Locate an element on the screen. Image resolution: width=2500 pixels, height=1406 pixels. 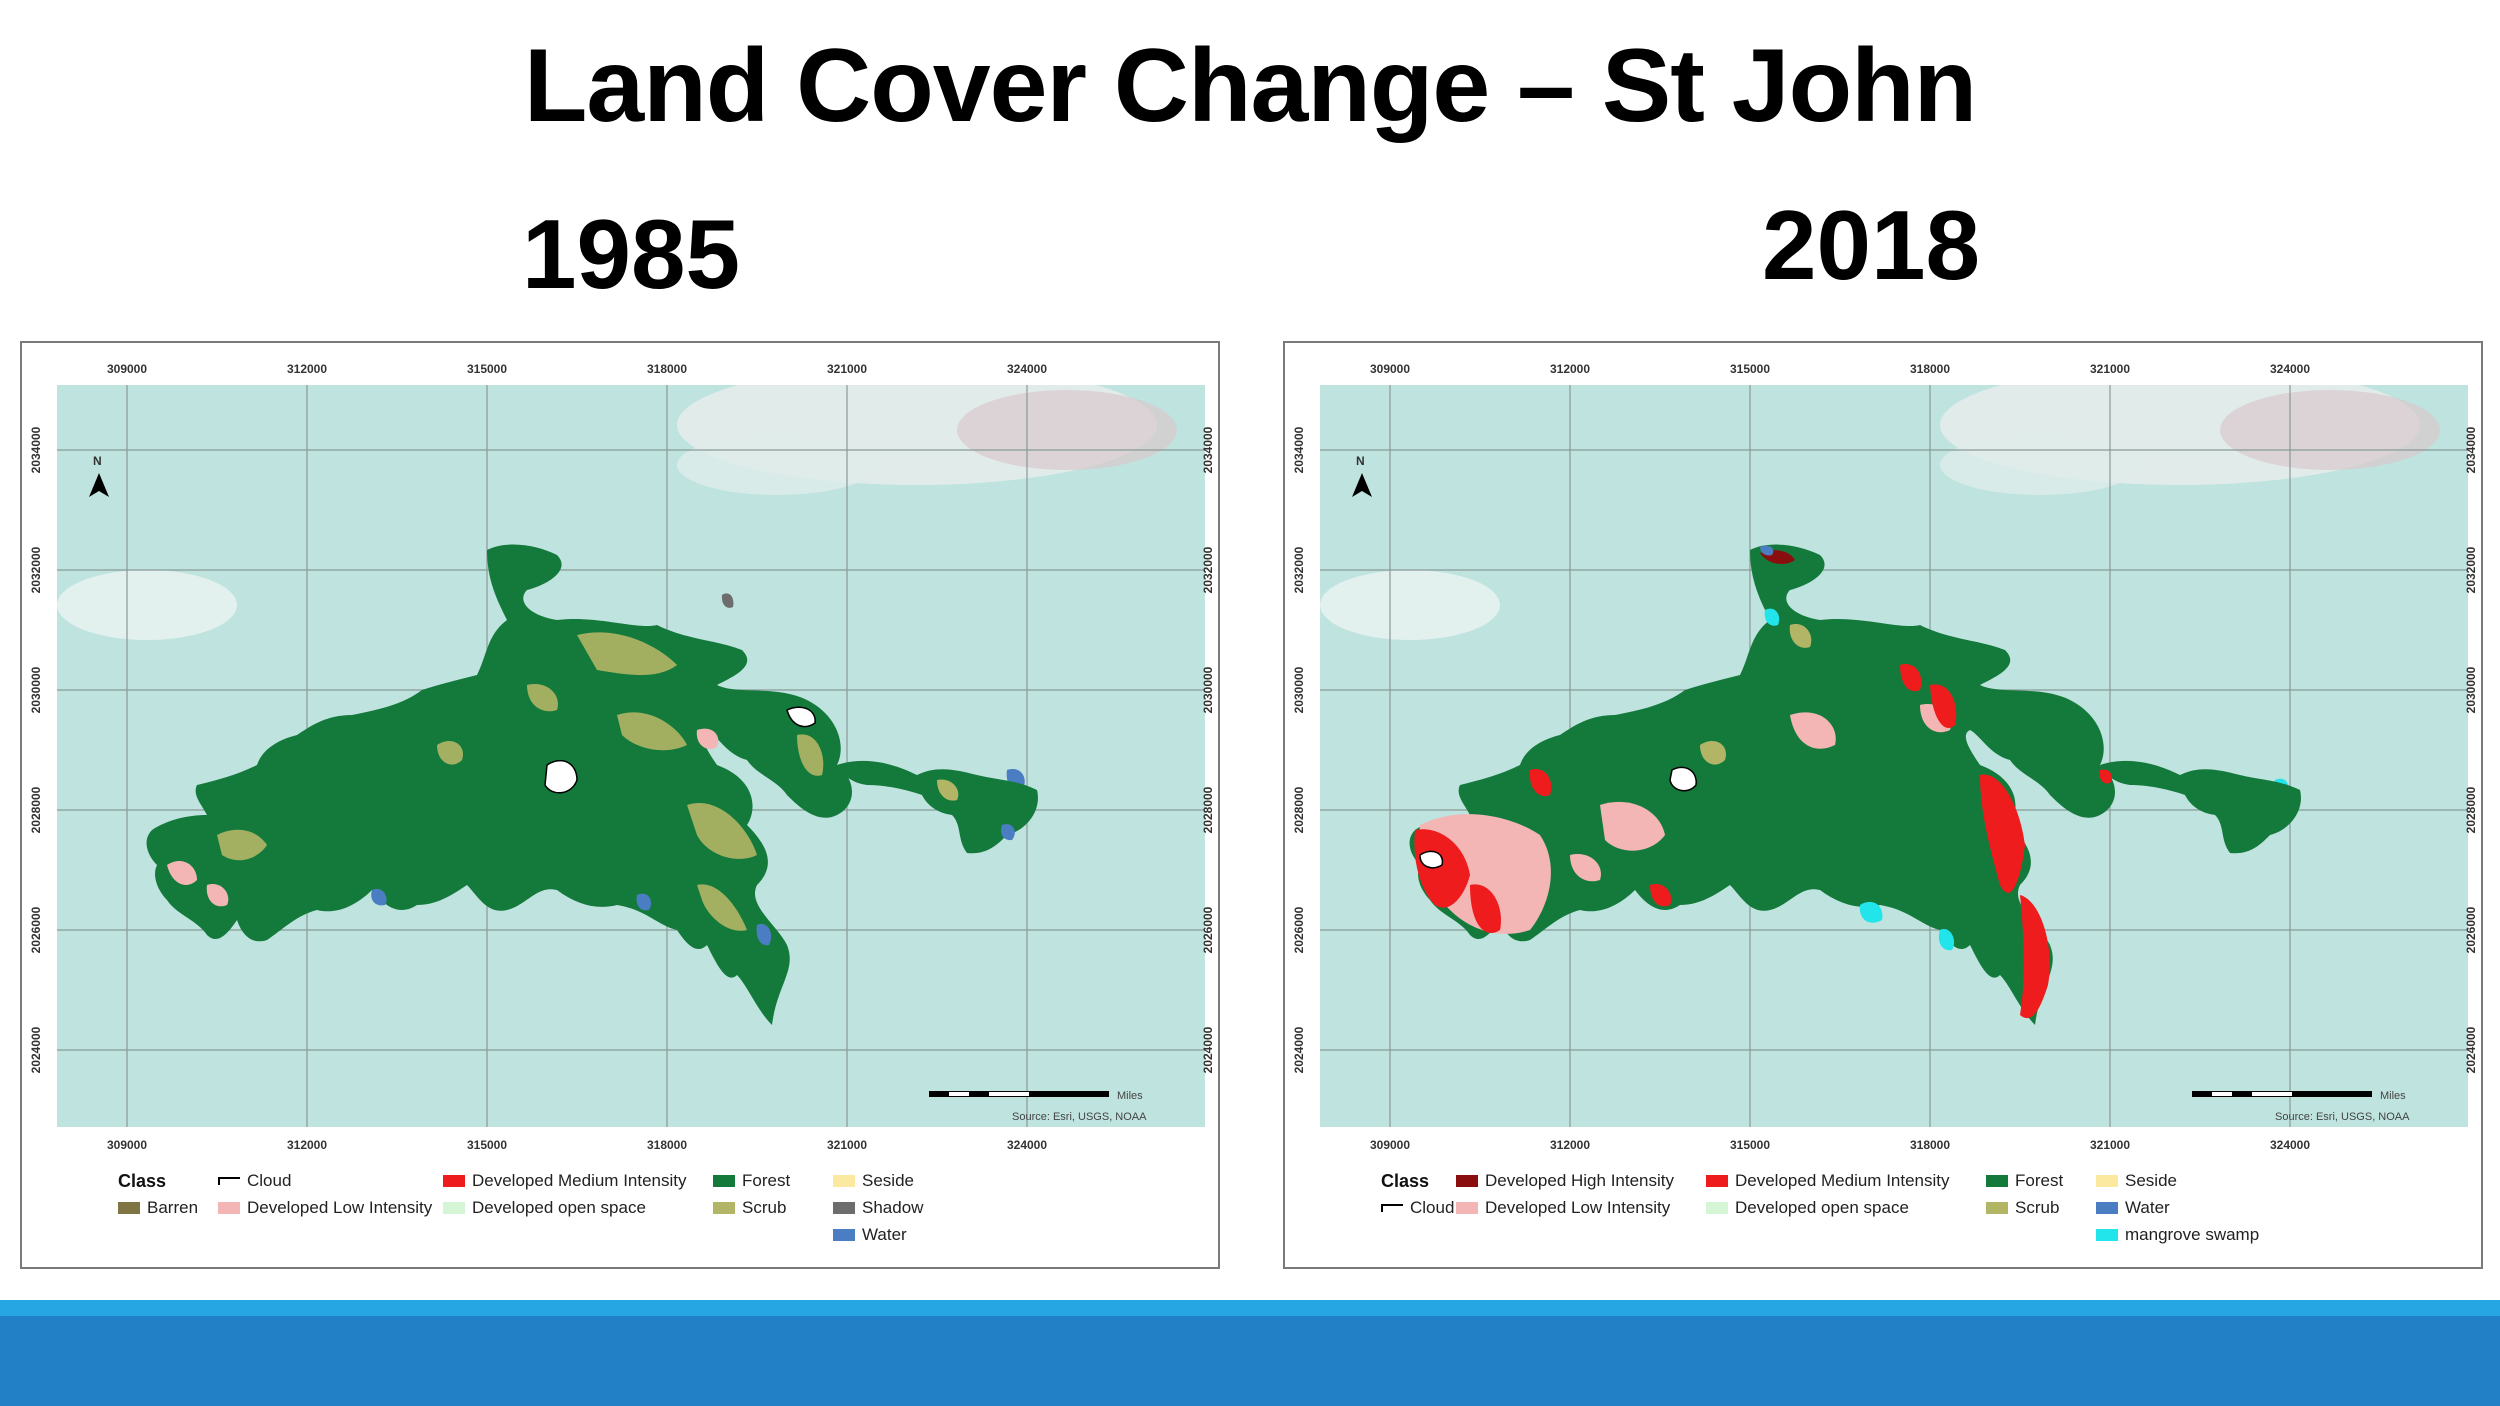
legend-item: mangrove swamp is located at coordinates (2177, 1235).